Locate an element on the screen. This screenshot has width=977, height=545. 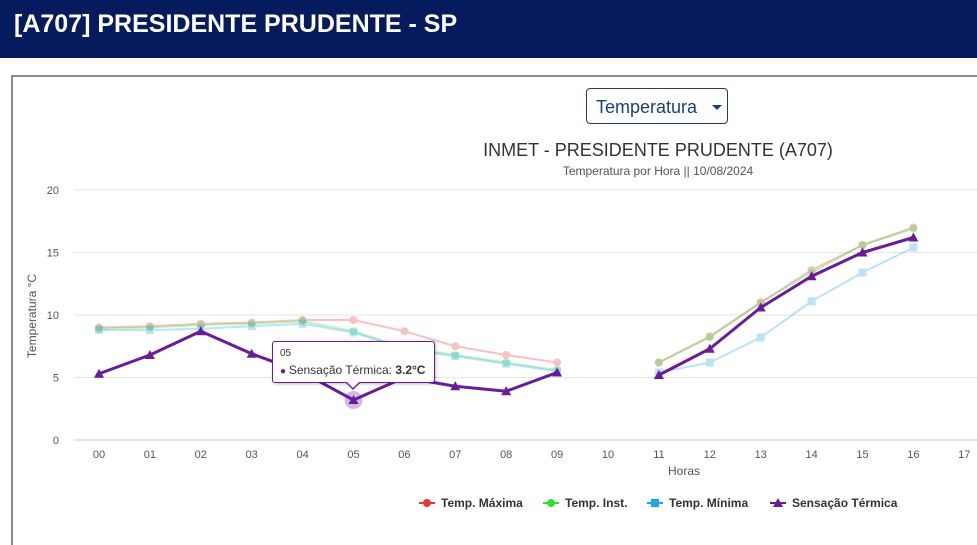
variable-select: Temperatura is located at coordinates (657, 106).